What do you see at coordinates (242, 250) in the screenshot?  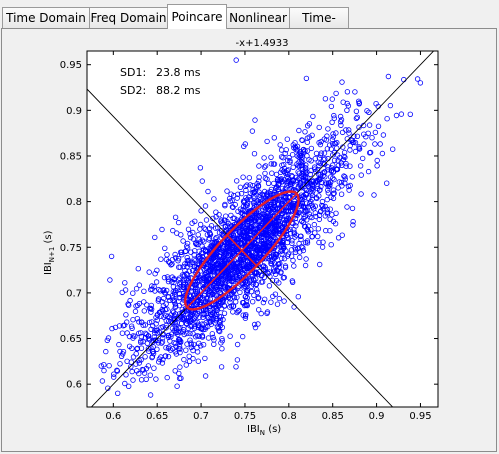 I see `sd1-axis` at bounding box center [242, 250].